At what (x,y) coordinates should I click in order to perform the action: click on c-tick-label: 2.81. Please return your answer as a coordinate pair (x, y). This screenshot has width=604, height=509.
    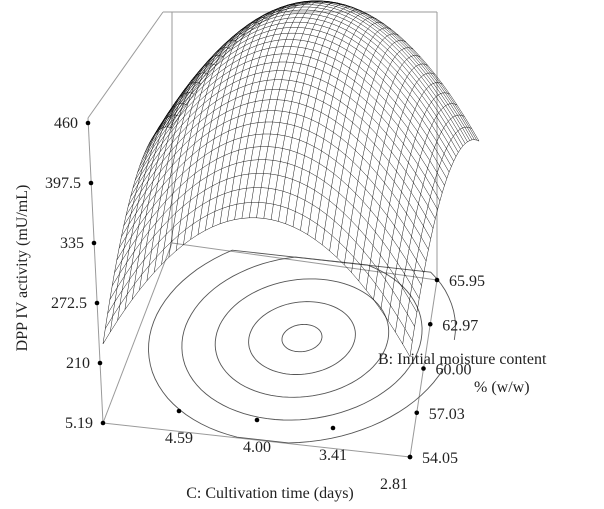
    Looking at the image, I should click on (394, 484).